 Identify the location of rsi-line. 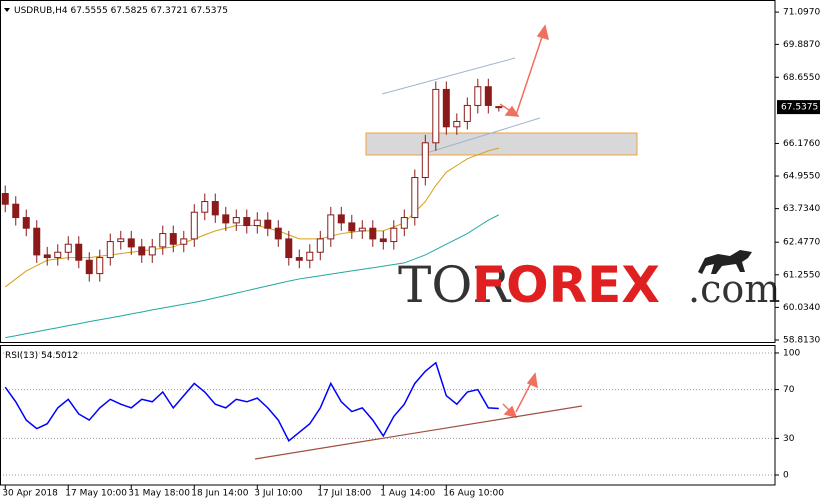
(251, 401).